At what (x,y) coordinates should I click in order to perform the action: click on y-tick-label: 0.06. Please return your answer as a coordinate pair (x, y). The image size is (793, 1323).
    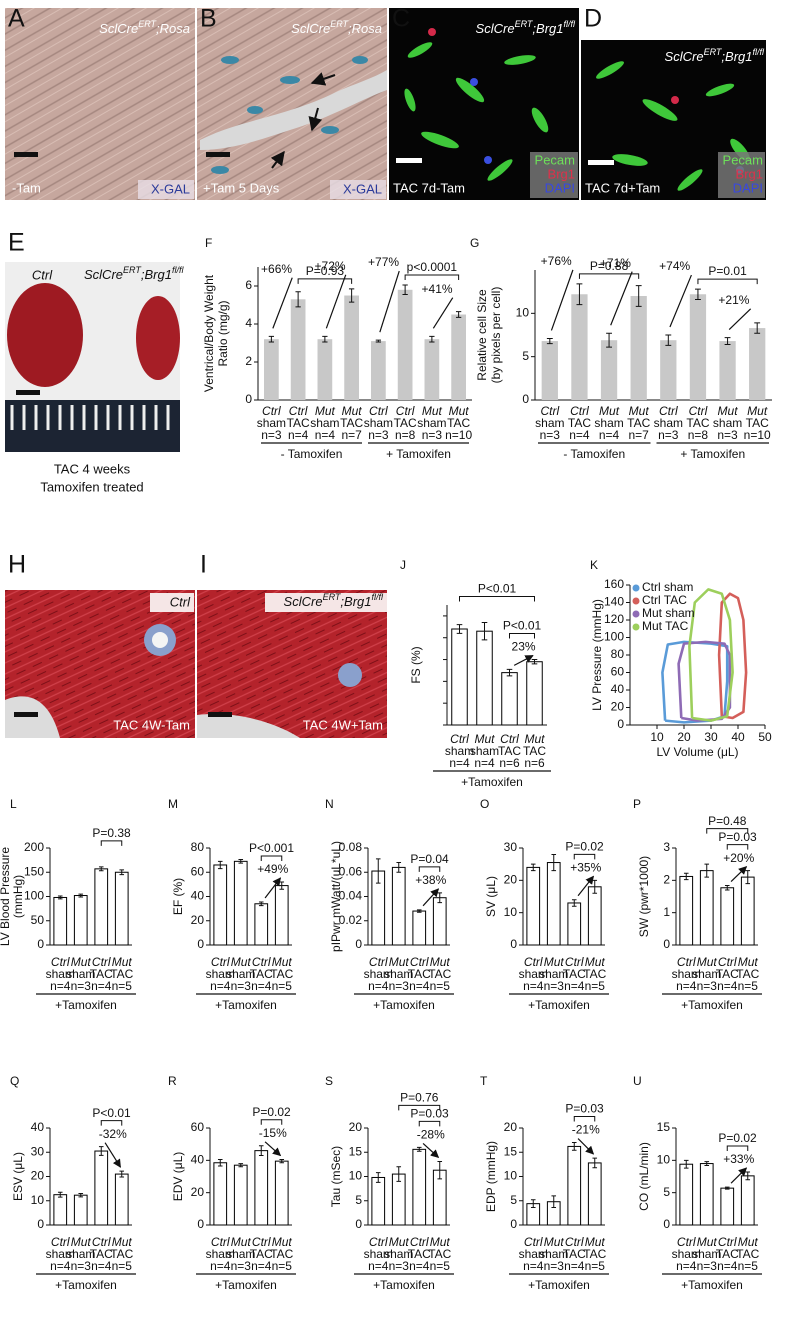
    Looking at the image, I should click on (351, 871).